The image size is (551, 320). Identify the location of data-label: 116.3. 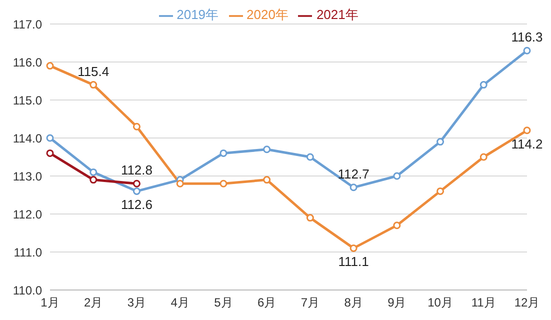
(527, 37).